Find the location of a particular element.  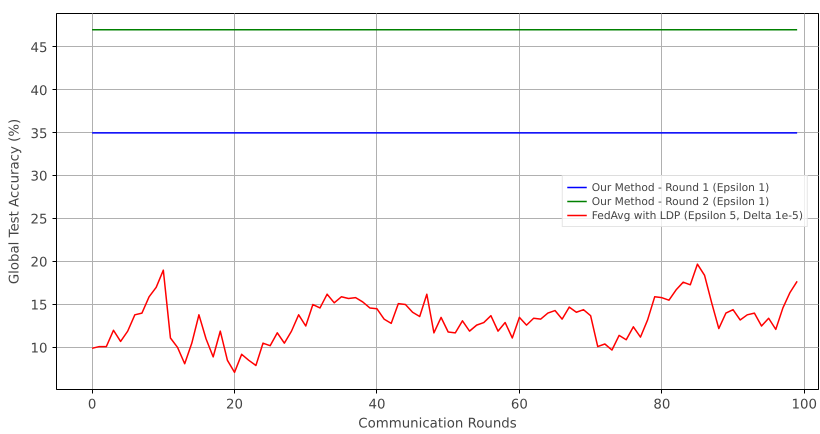

x-tick-label: 0 is located at coordinates (92, 405).